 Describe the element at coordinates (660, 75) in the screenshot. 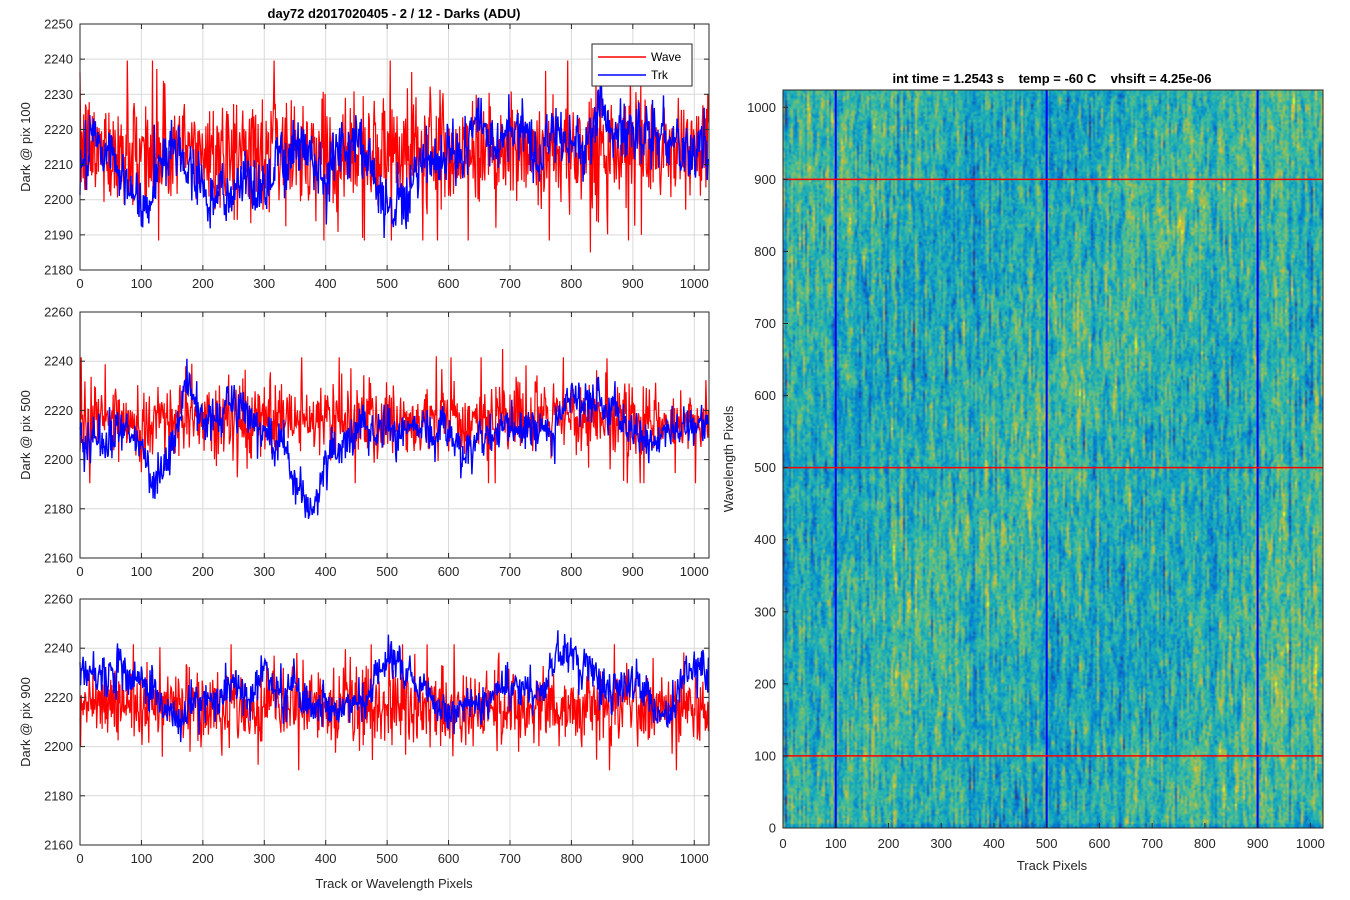

I see `legend-trk-label: Trk` at that location.